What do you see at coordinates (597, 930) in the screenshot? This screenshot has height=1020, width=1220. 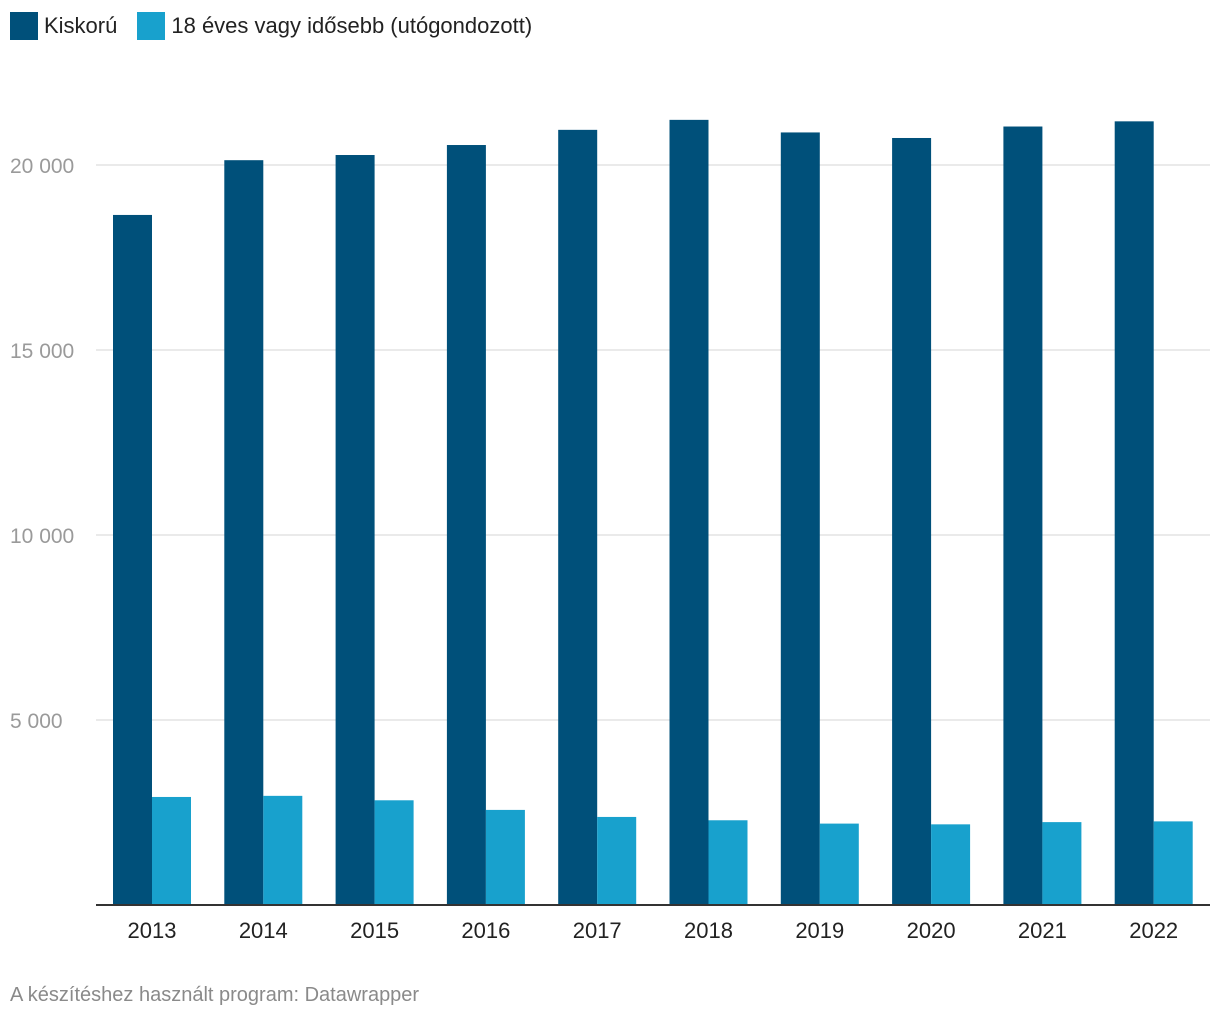 I see `x-tick-label: 2017` at bounding box center [597, 930].